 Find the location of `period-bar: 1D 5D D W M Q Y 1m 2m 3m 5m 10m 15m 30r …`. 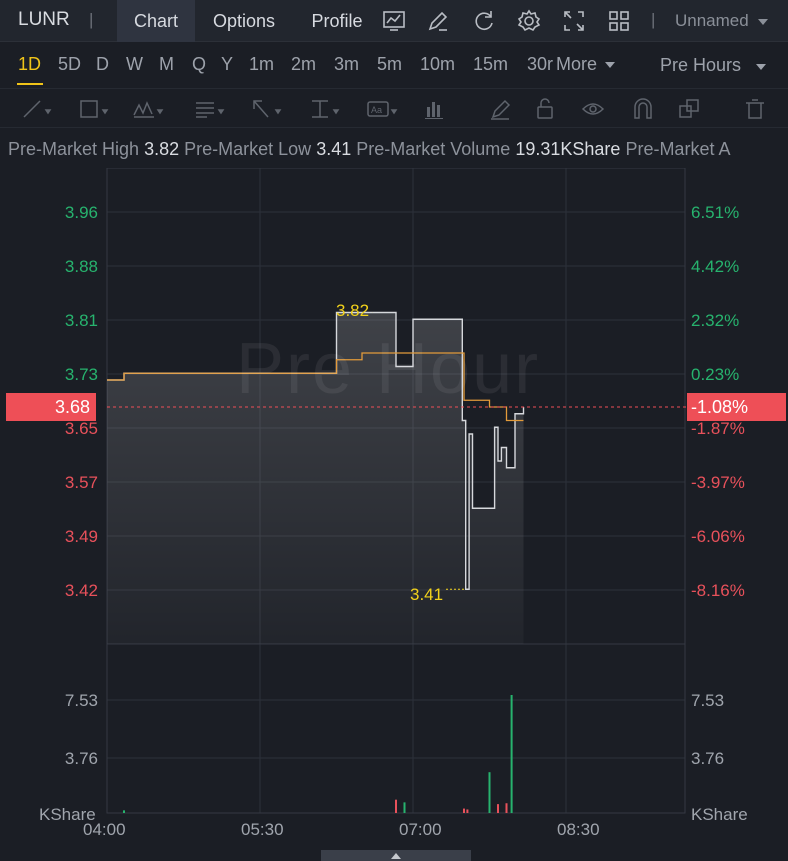

period-bar: 1D 5D D W M Q Y 1m 2m 3m 5m 10m 15m 30r … is located at coordinates (394, 65).